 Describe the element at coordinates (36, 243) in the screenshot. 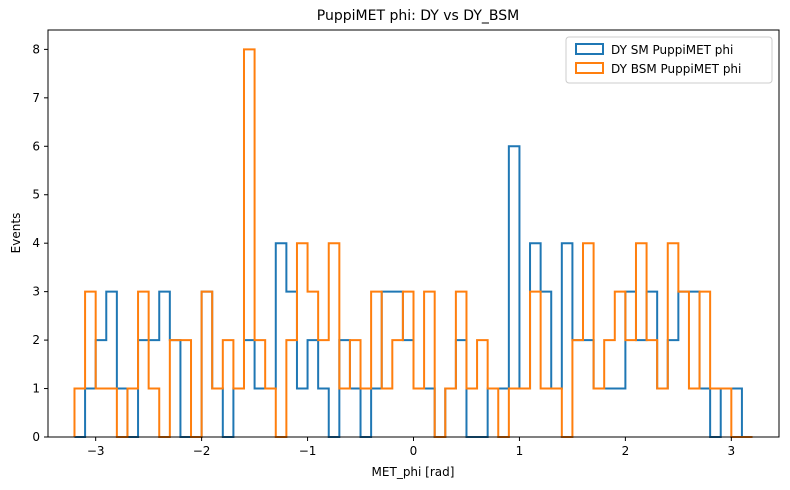

I see `y-tick-label: 4` at that location.